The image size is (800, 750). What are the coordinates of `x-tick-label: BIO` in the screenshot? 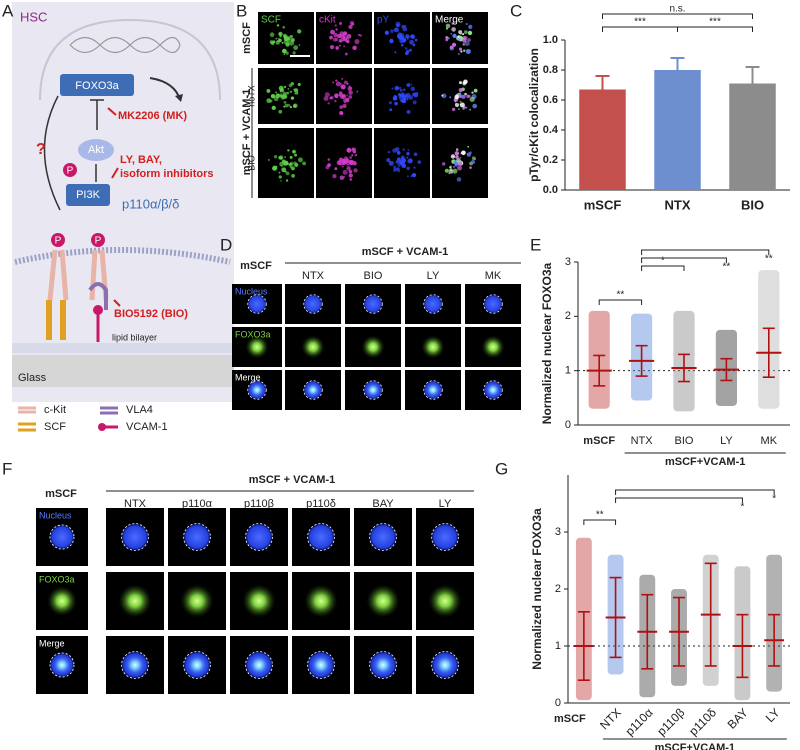 It's located at (684, 441).